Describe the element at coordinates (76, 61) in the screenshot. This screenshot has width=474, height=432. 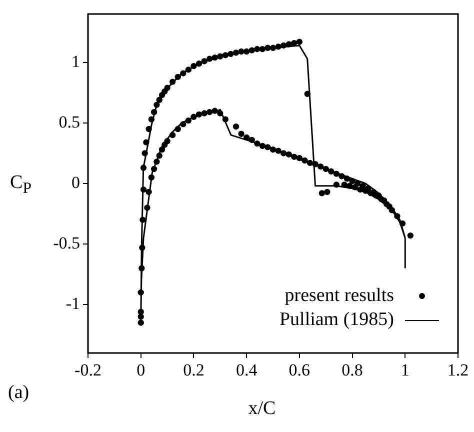
I see `y-tick-label: 1` at that location.